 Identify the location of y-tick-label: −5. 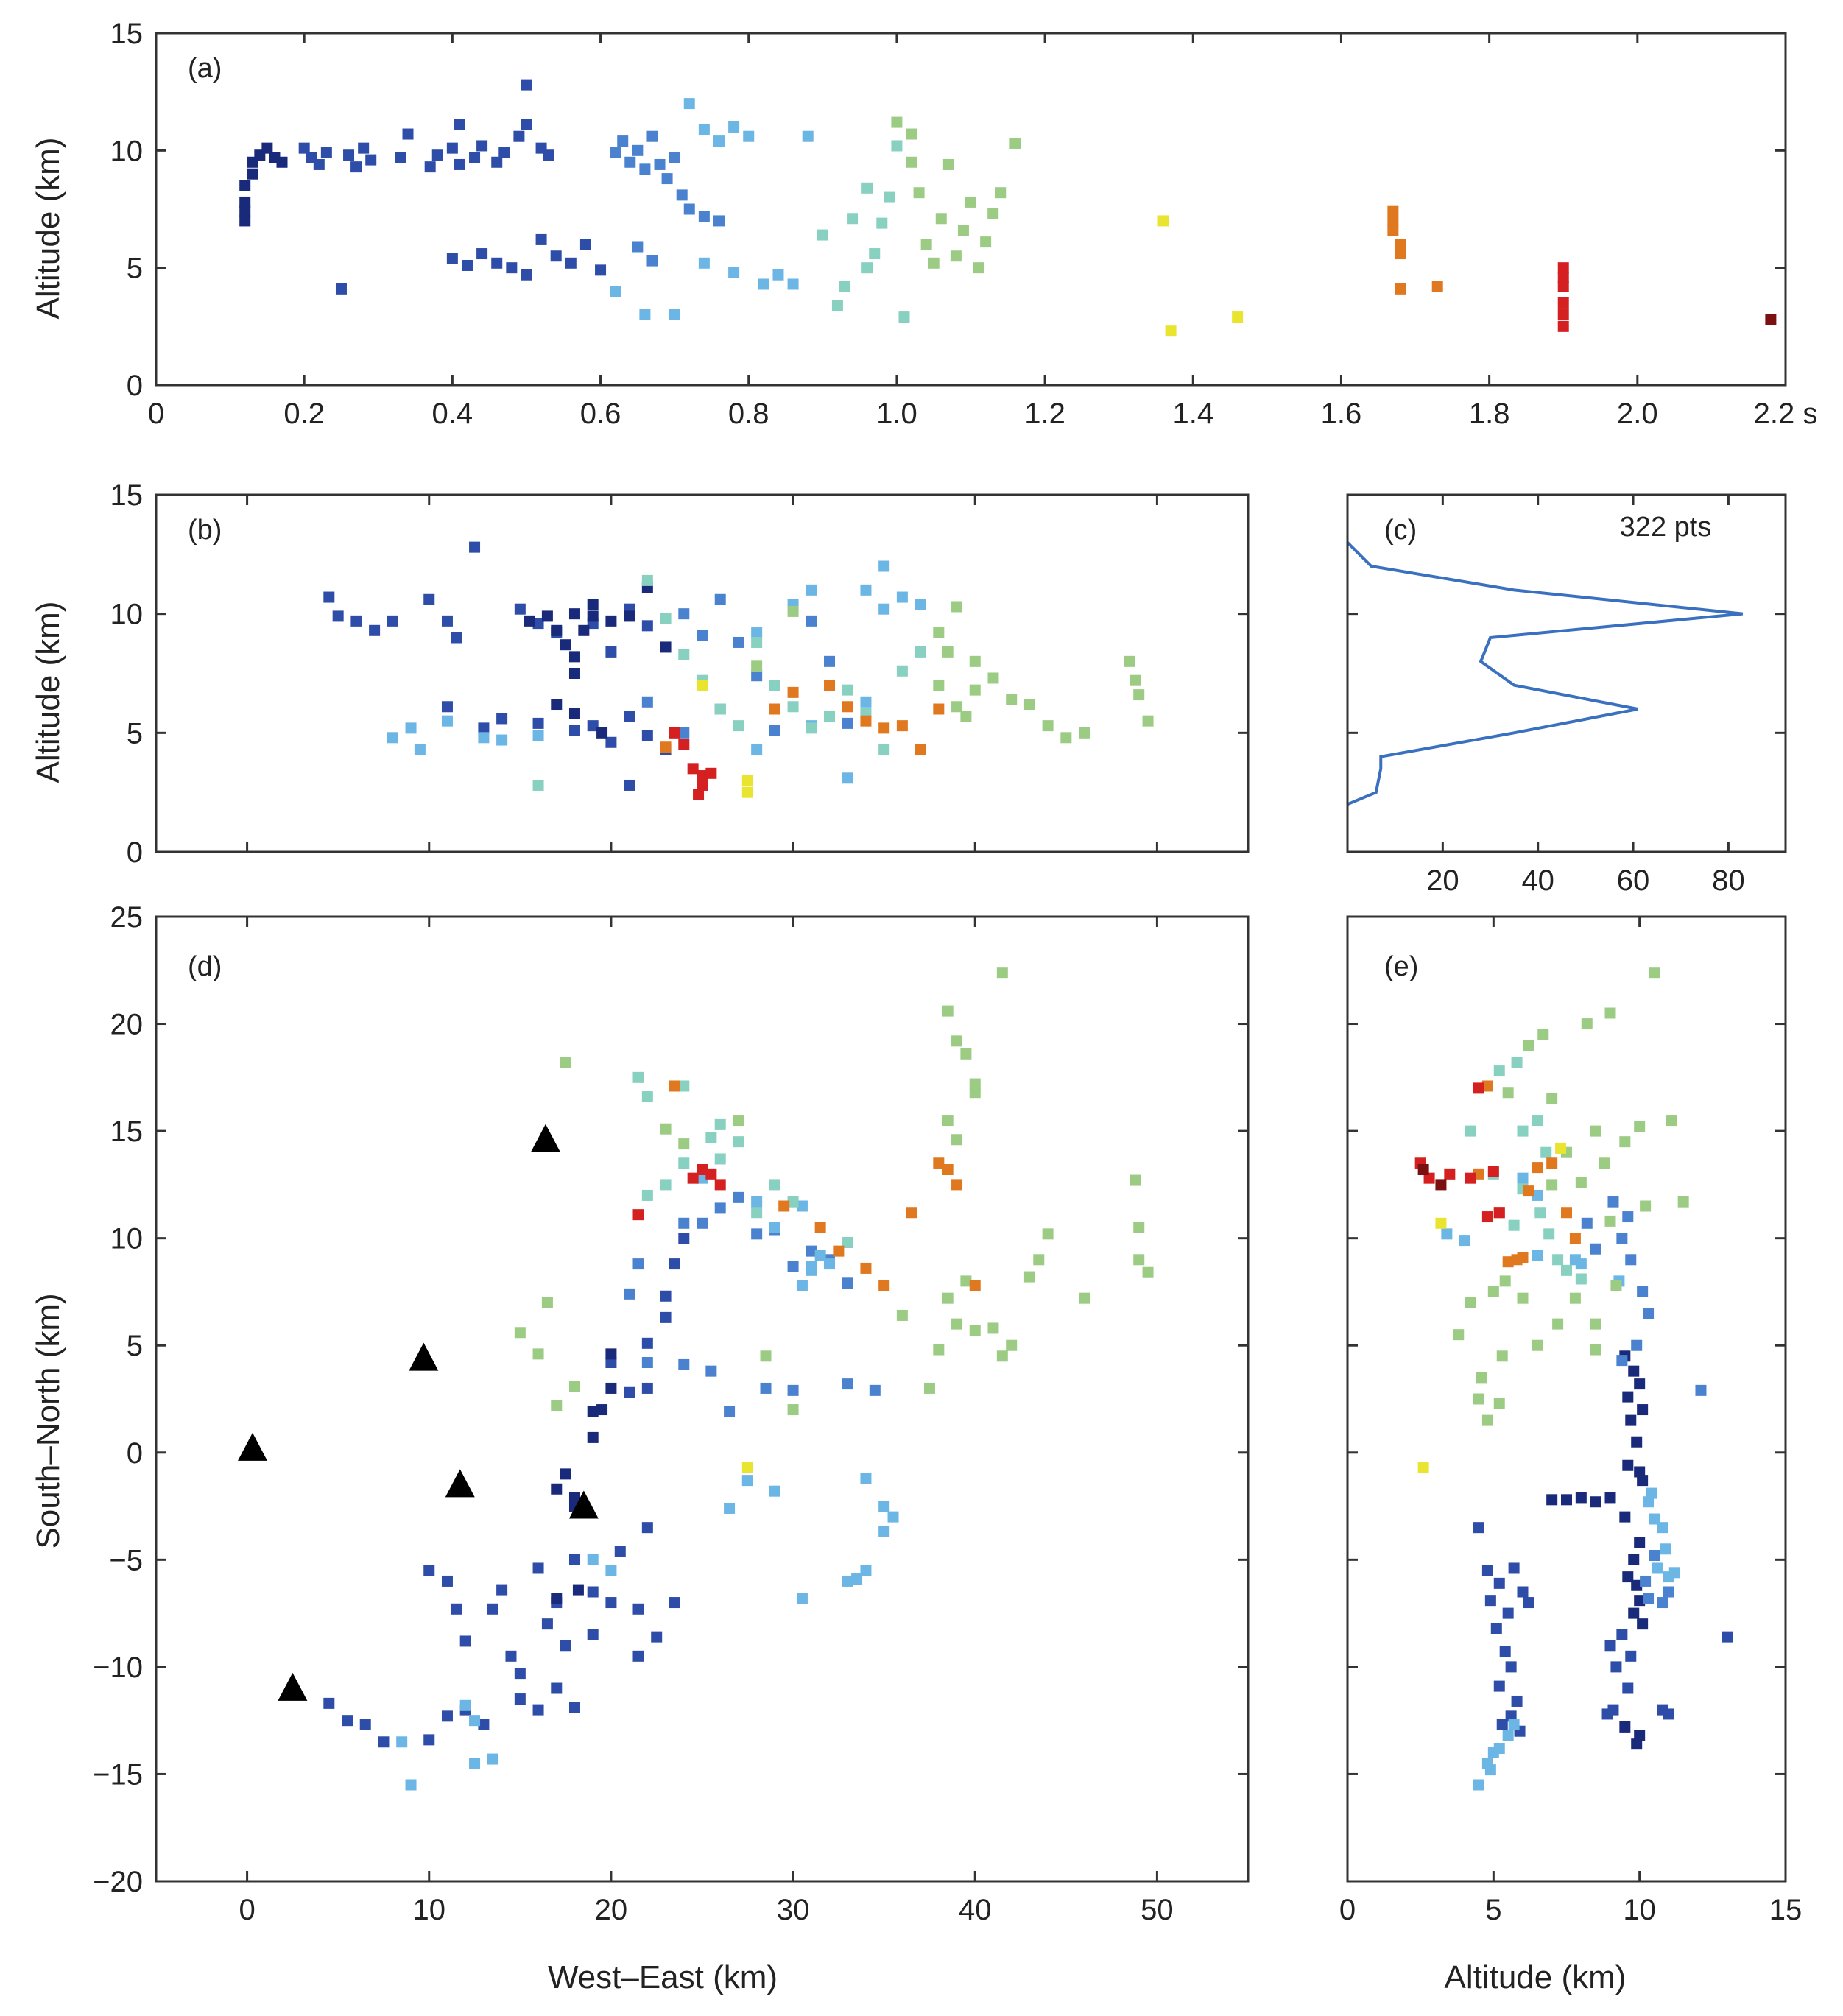
(126, 1560).